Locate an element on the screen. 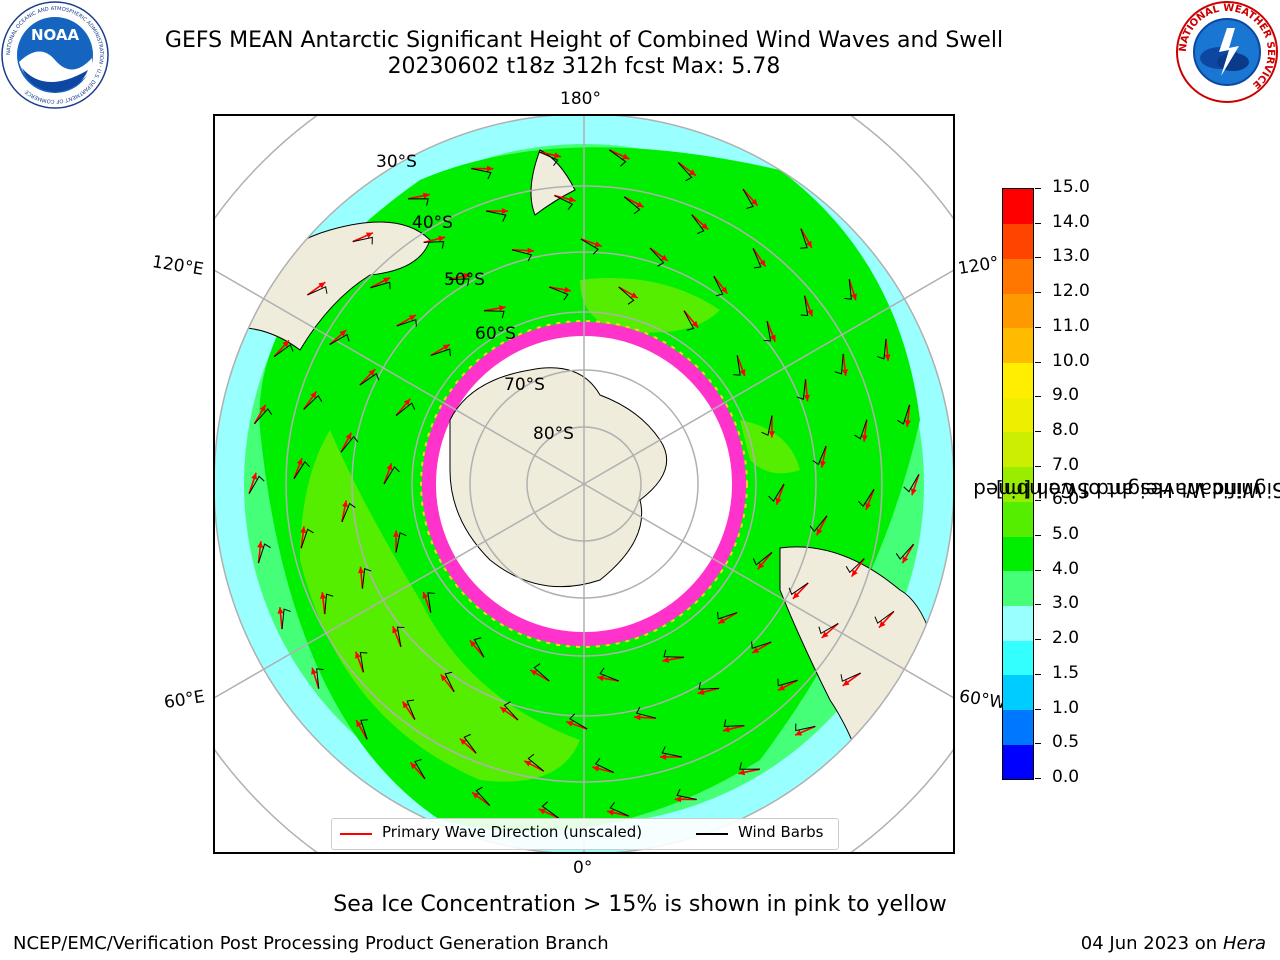 The image size is (1280, 960). chart-subtitle: 20230602 t18z 312h fcst Max: 5.78 is located at coordinates (584, 66).